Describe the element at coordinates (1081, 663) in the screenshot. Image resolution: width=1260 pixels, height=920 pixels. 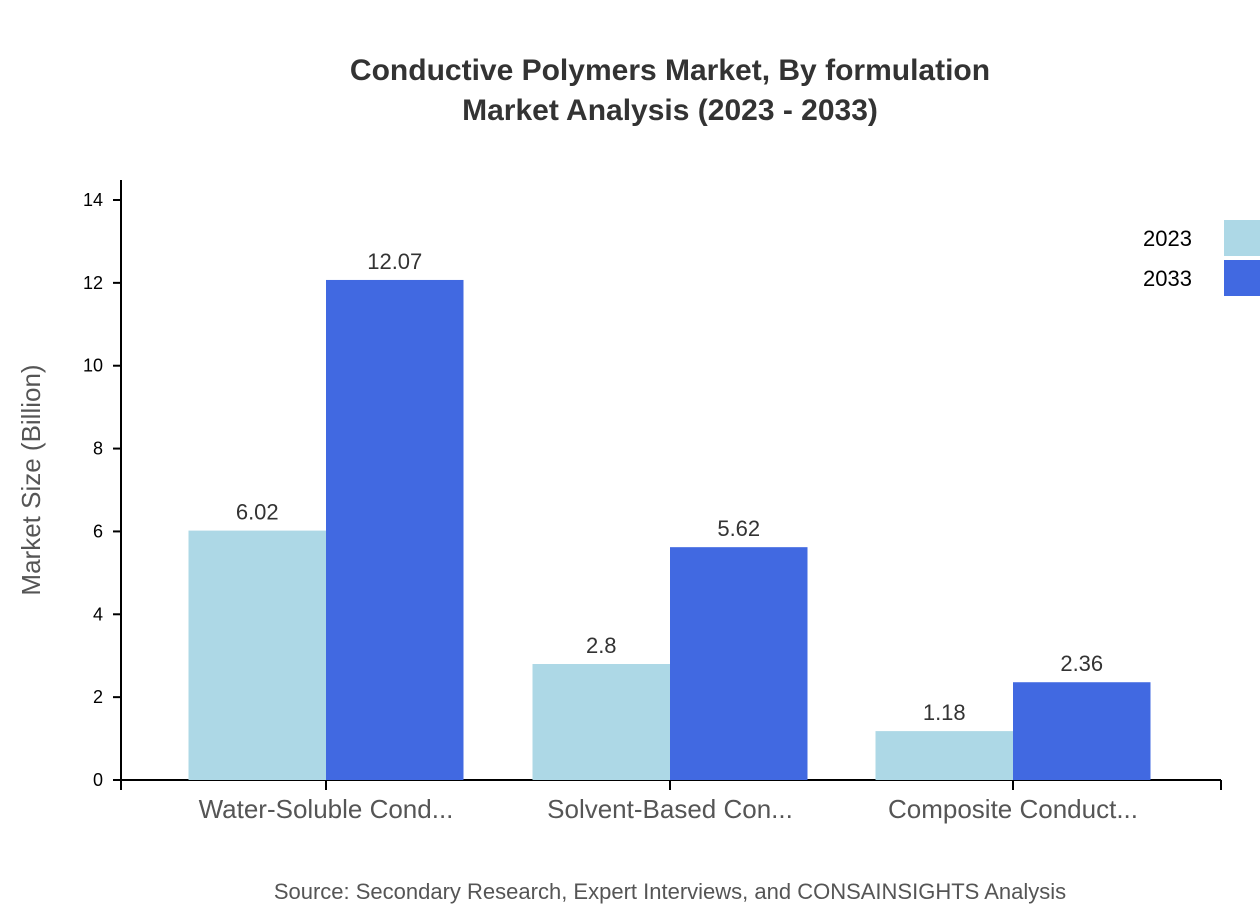
I see `data-label: 2.36` at that location.